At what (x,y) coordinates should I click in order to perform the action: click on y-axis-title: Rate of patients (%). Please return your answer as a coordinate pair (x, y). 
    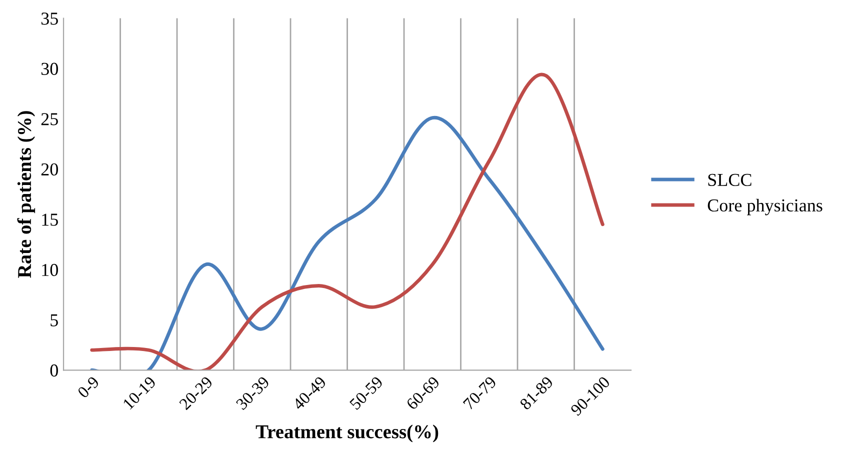
    Looking at the image, I should click on (26, 194).